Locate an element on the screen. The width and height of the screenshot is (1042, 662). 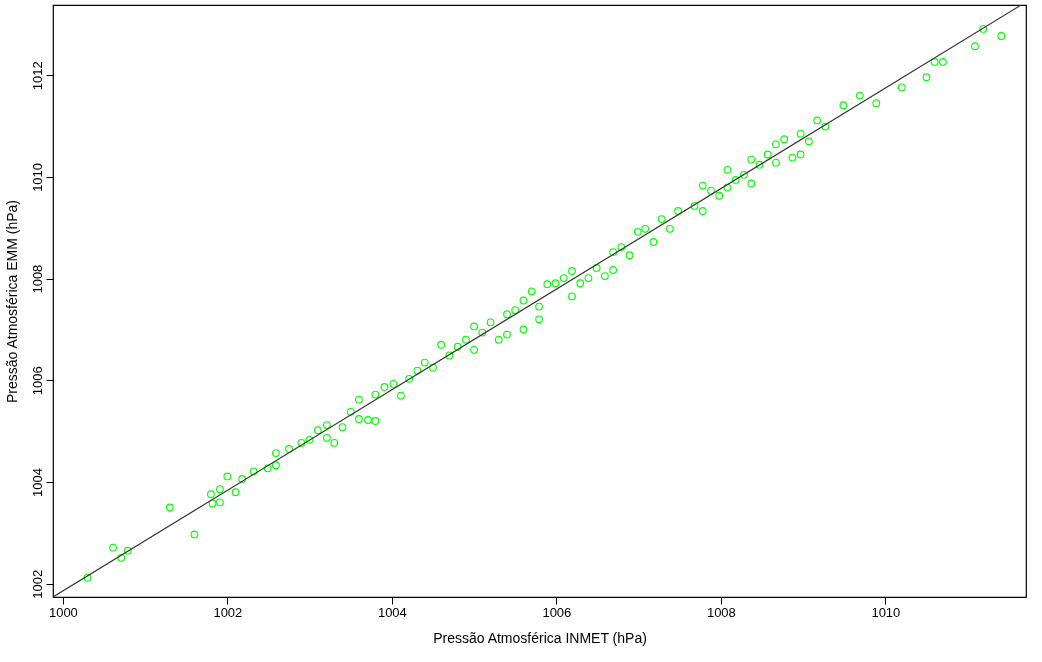
y-tick-label: 1010 is located at coordinates (37, 177).